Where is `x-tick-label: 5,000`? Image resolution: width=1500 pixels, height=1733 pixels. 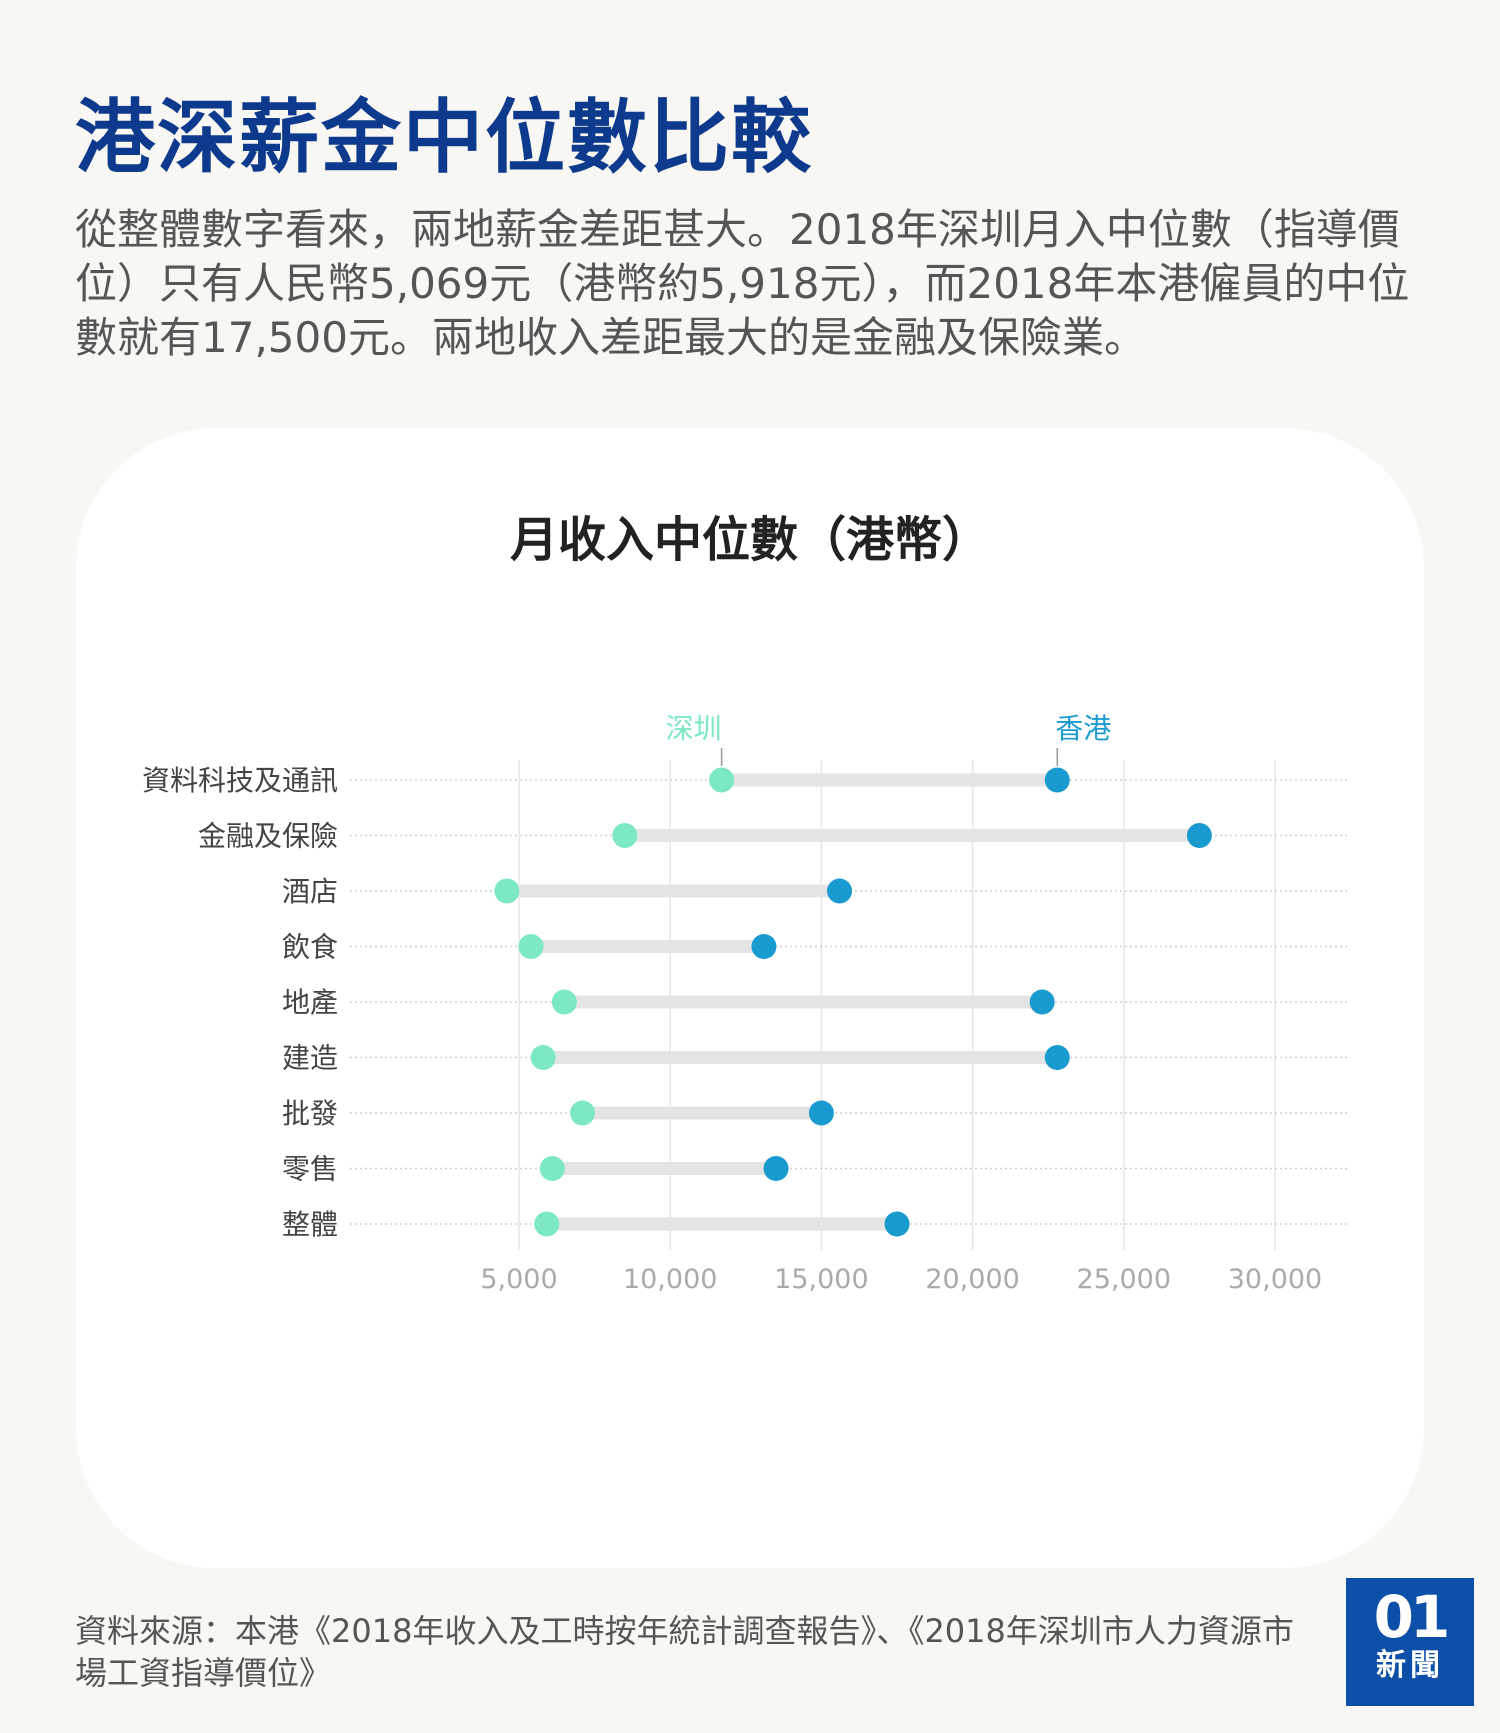 x-tick-label: 5,000 is located at coordinates (518, 1279).